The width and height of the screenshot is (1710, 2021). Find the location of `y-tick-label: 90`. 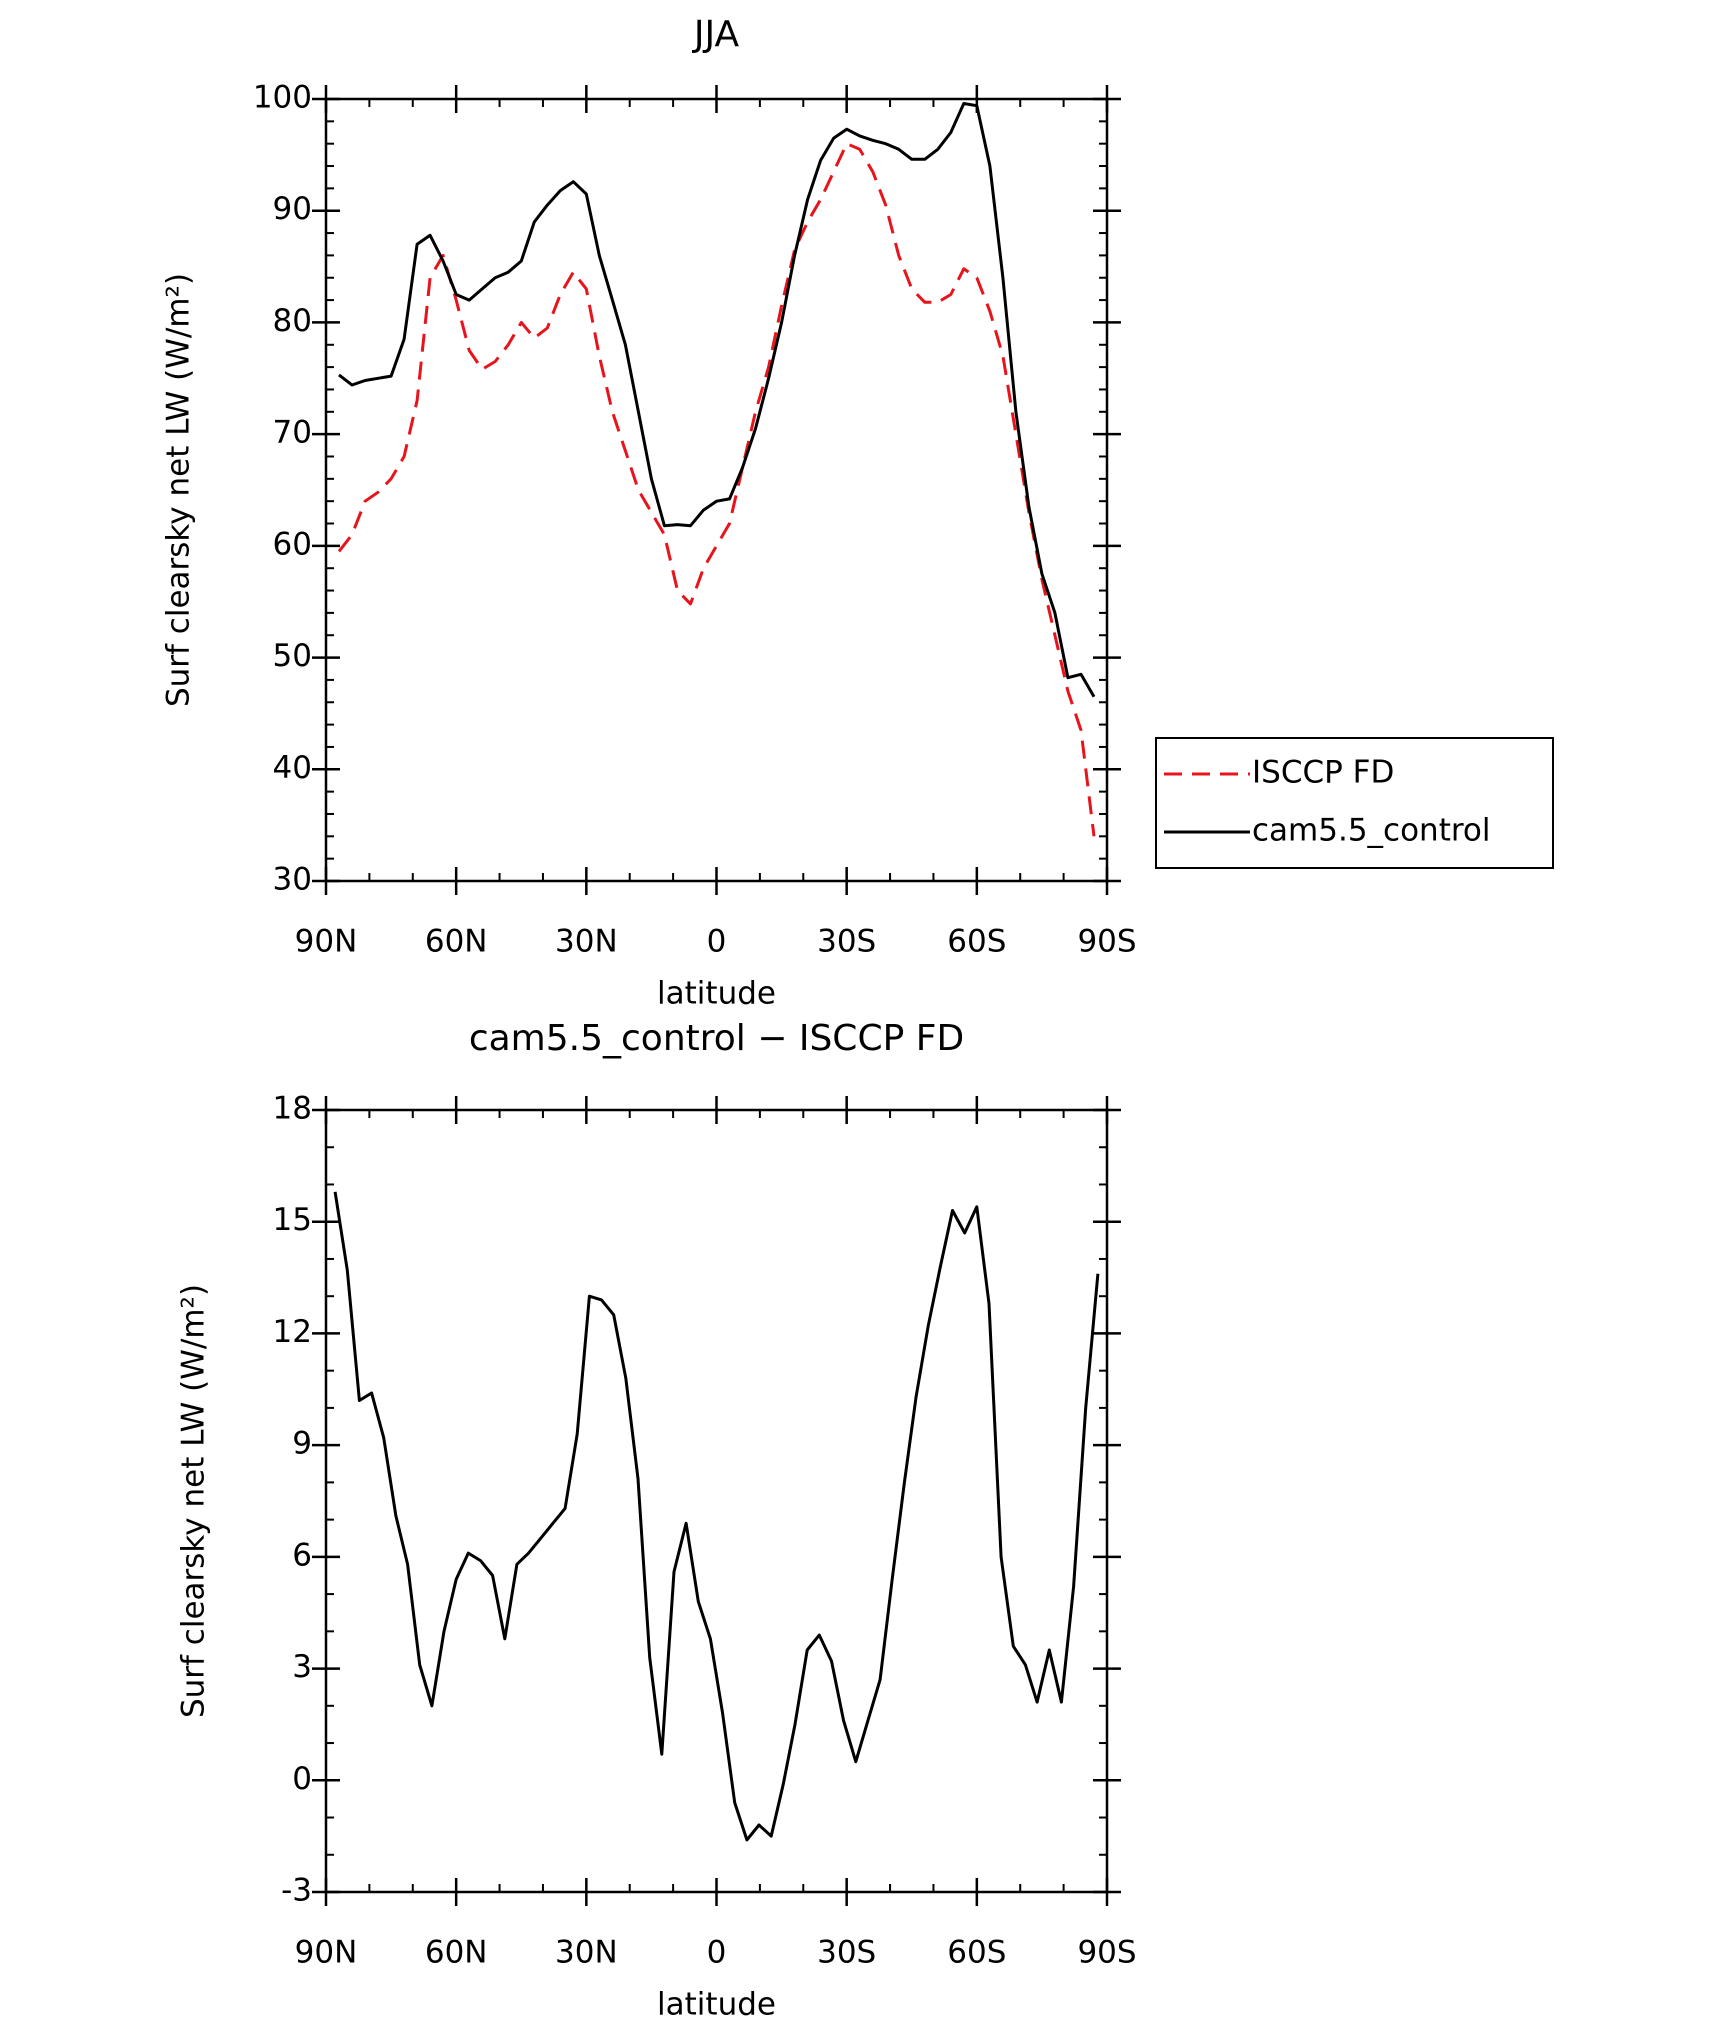

y-tick-label: 90 is located at coordinates (292, 209).